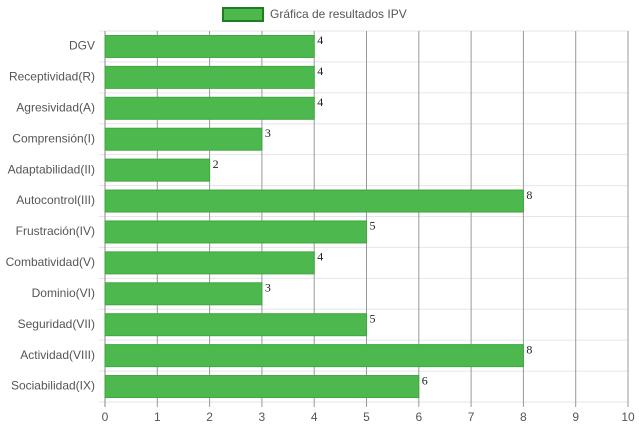 The width and height of the screenshot is (639, 431). What do you see at coordinates (53, 386) in the screenshot?
I see `y-tick-label: Sociabilidad(IX)` at bounding box center [53, 386].